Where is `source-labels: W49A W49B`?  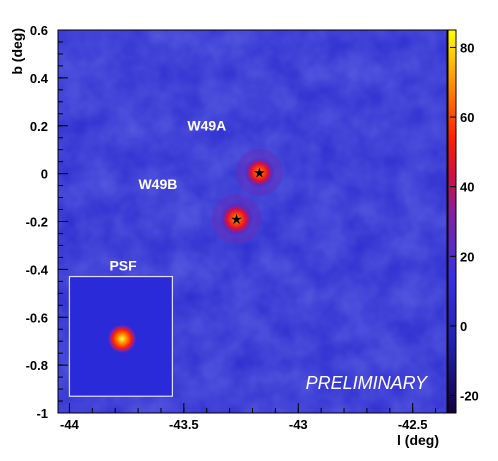
source-labels: W49A W49B is located at coordinates (182, 154).